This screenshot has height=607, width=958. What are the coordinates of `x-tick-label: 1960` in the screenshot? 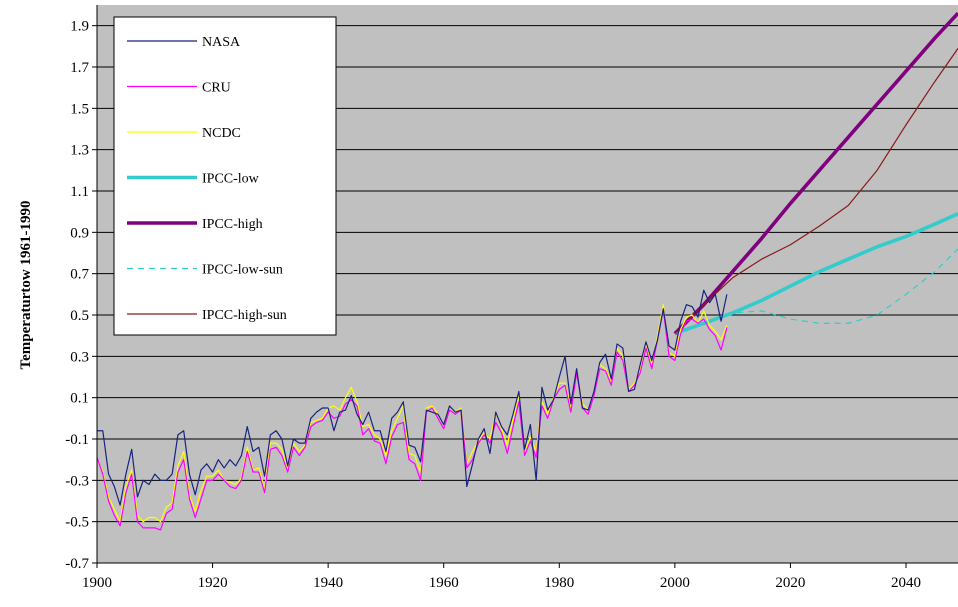 It's located at (444, 583).